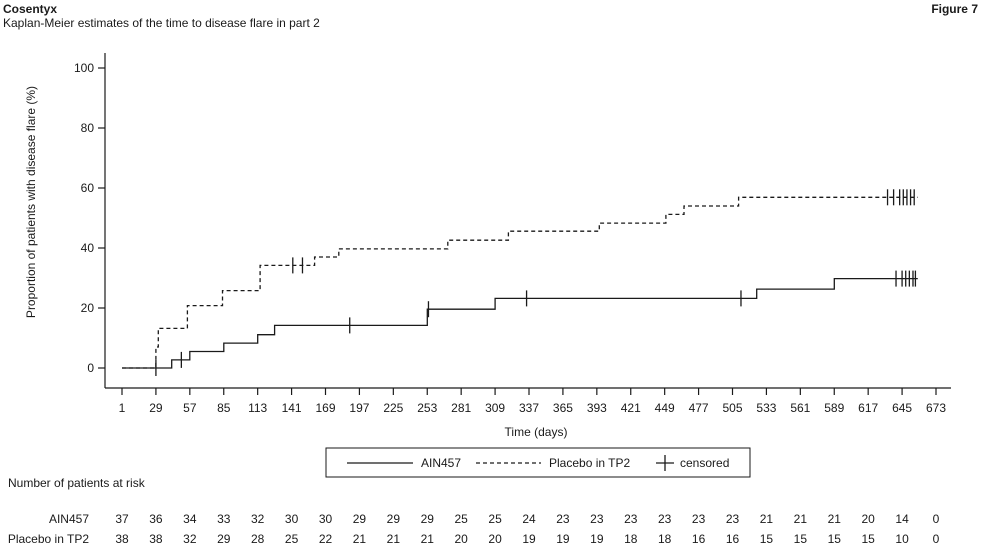 The width and height of the screenshot is (981, 547). Describe the element at coordinates (292, 408) in the screenshot. I see `x-tick-label: 141` at that location.